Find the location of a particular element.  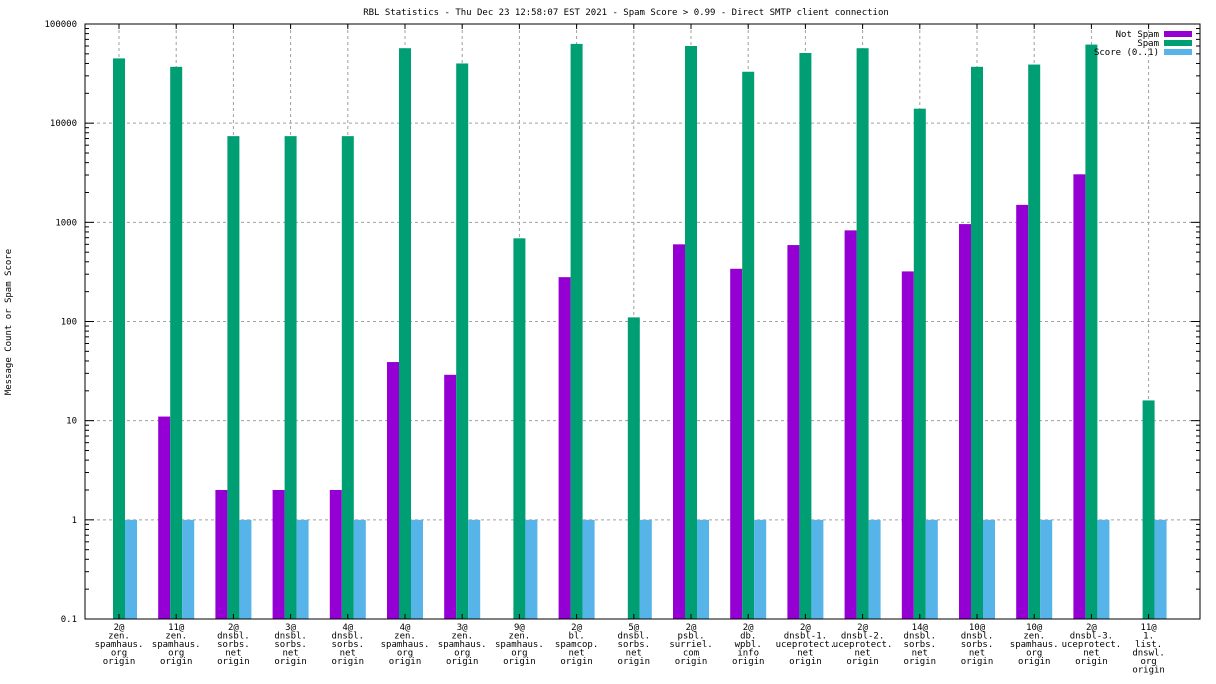

y-tick-label: 100 is located at coordinates (69, 323).